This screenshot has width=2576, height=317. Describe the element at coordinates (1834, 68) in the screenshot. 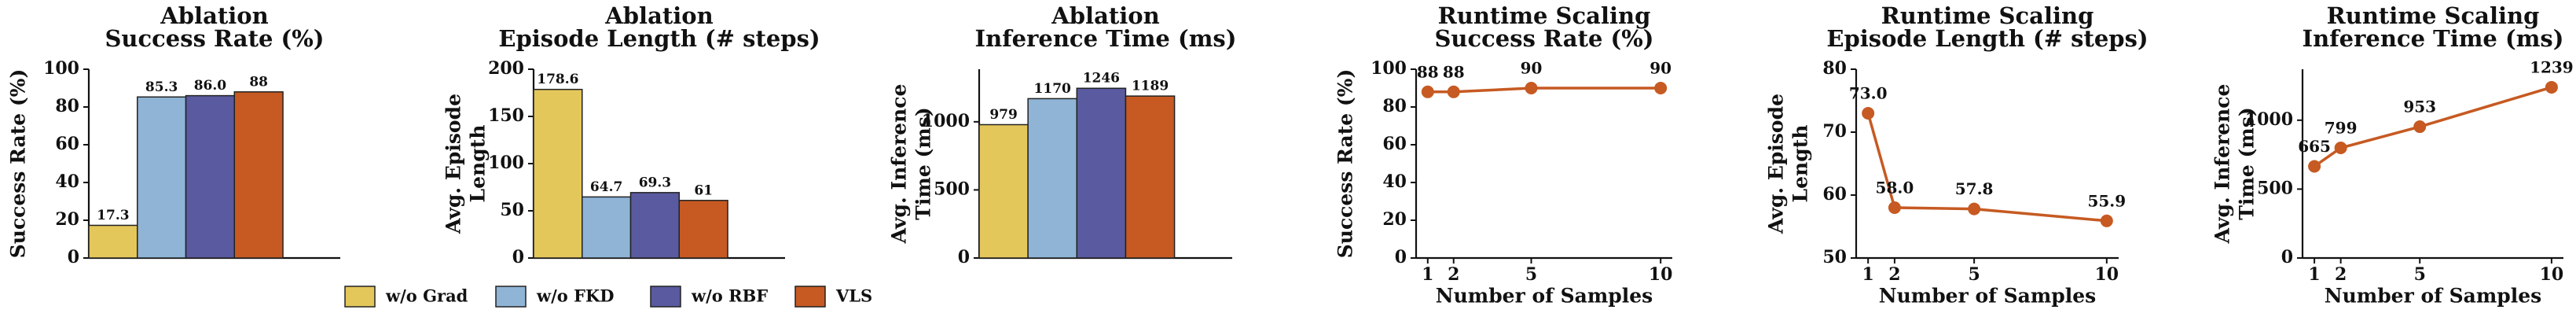

I see `y-tick-label: 80` at that location.